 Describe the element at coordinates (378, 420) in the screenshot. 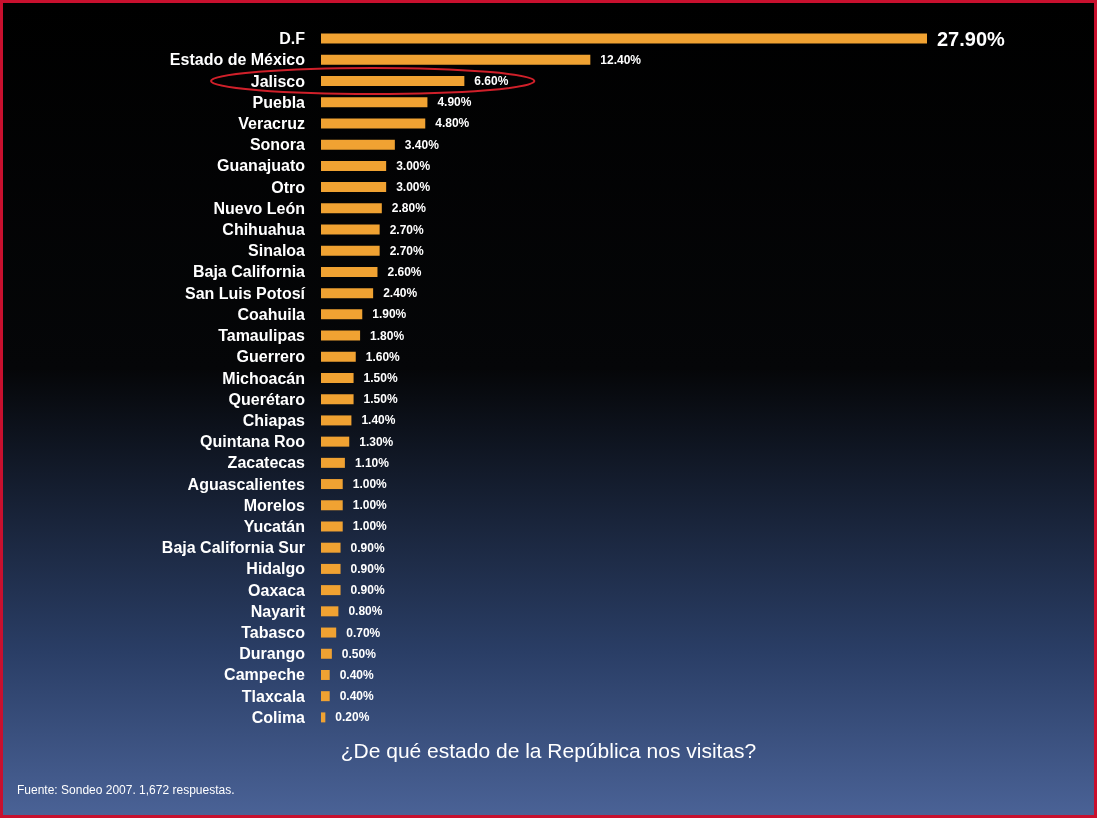

I see `data-label: 1.40%` at that location.